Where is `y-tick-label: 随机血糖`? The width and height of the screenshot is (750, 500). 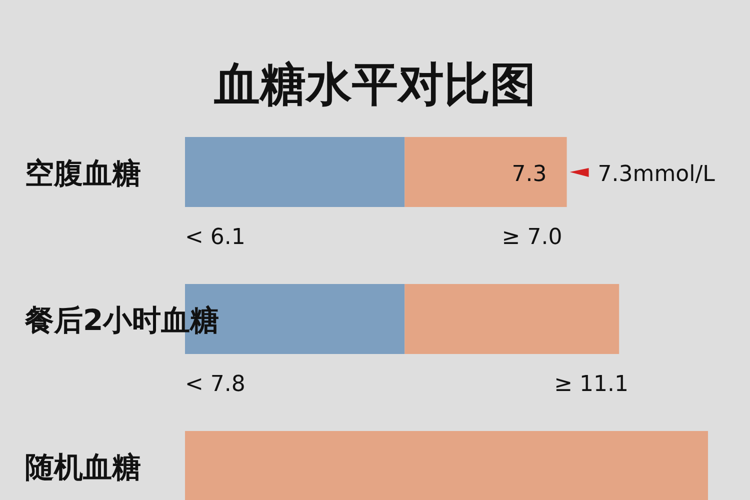
y-tick-label: 随机血糖 is located at coordinates (83, 467).